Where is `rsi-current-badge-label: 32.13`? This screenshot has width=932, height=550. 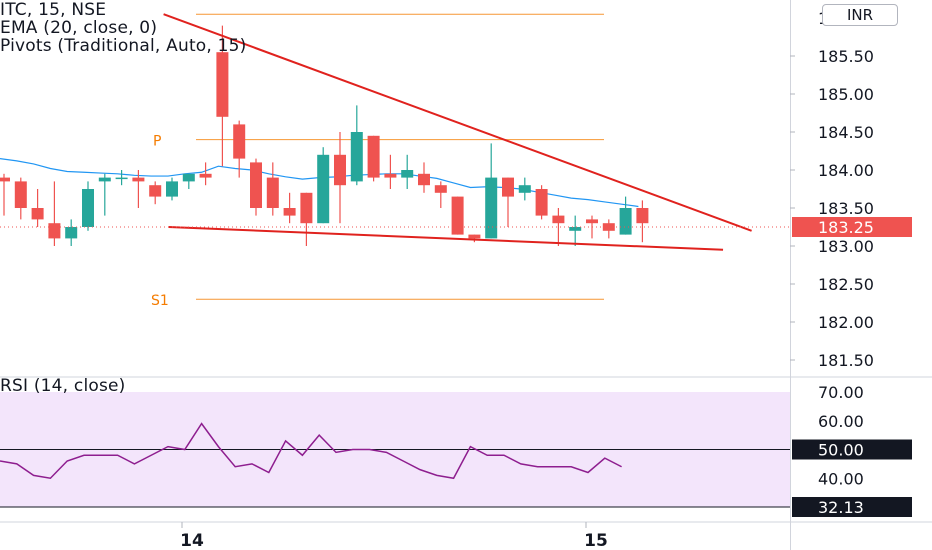 rsi-current-badge-label: 32.13 is located at coordinates (841, 507).